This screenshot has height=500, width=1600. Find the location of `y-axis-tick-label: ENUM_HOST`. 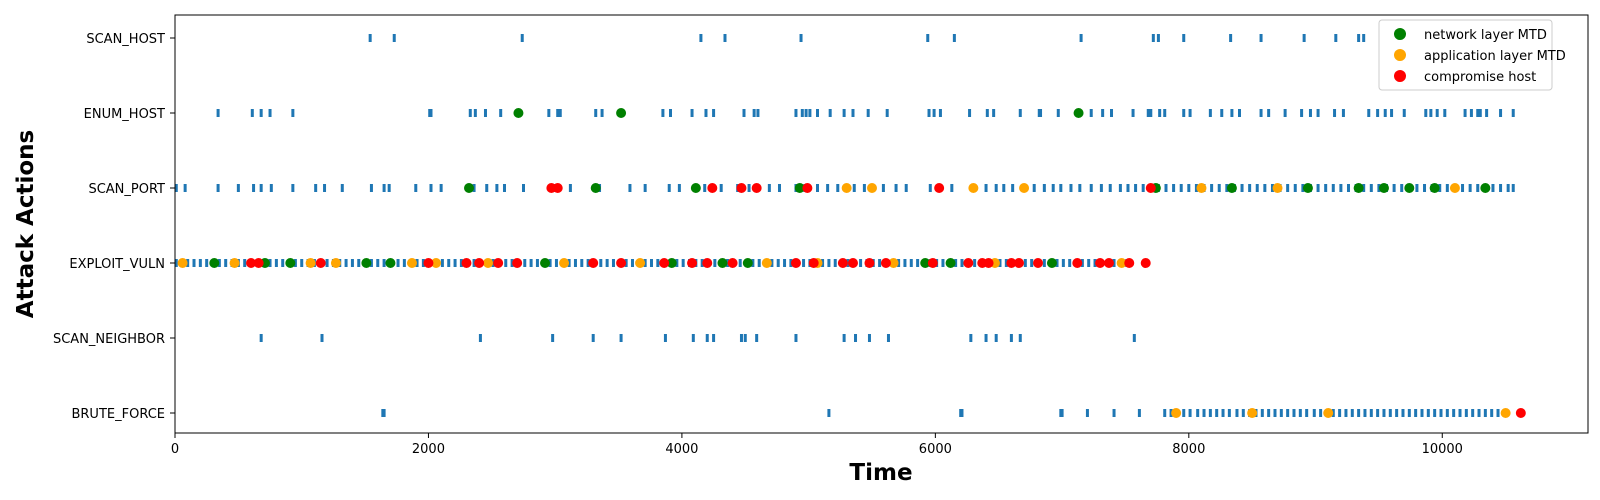

y-axis-tick-label: ENUM_HOST is located at coordinates (124, 114).